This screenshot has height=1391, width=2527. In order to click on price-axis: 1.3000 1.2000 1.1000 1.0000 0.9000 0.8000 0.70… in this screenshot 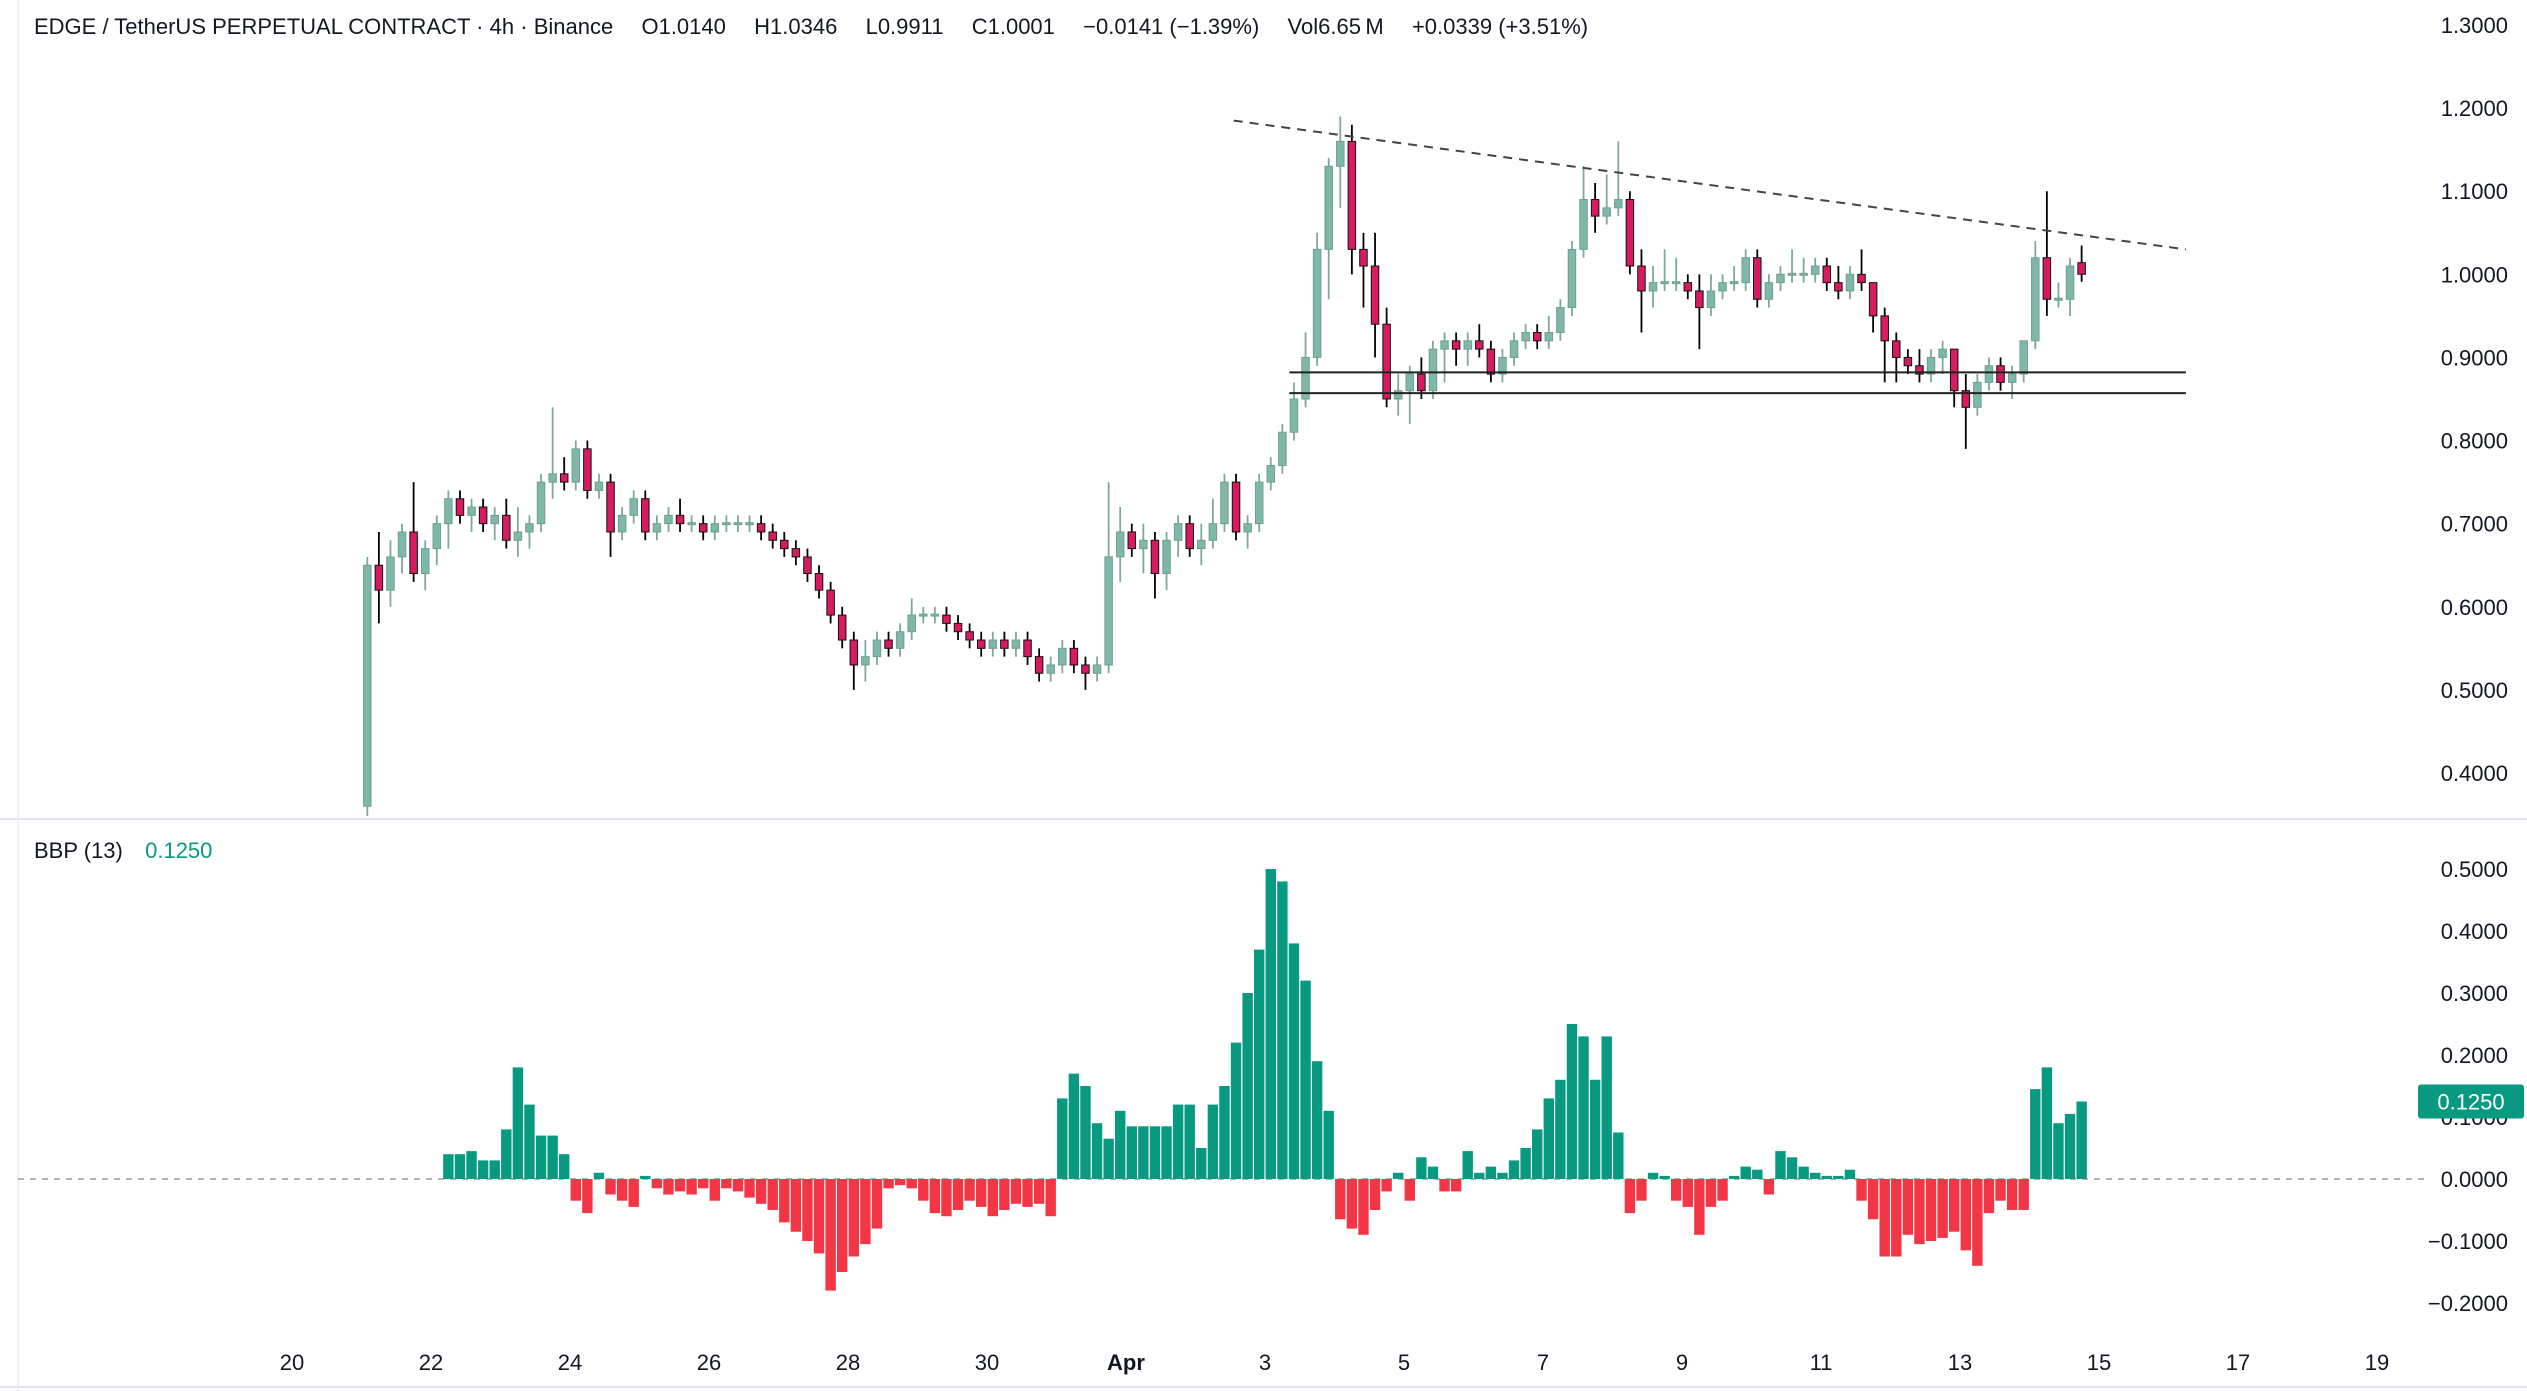, I will do `click(2474, 399)`.